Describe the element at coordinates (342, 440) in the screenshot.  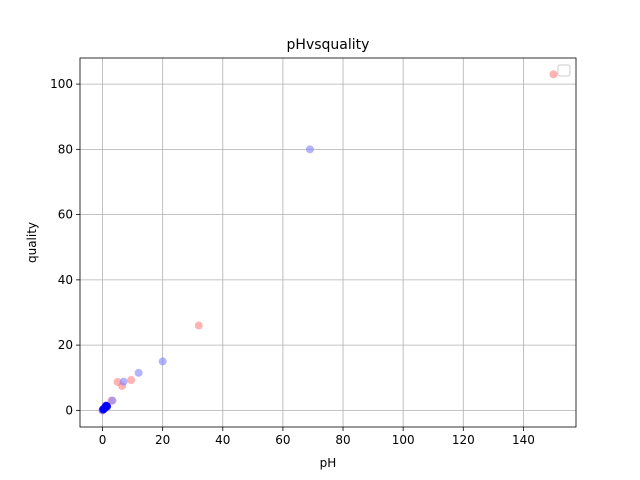
I see `x-tick-label: 80` at that location.